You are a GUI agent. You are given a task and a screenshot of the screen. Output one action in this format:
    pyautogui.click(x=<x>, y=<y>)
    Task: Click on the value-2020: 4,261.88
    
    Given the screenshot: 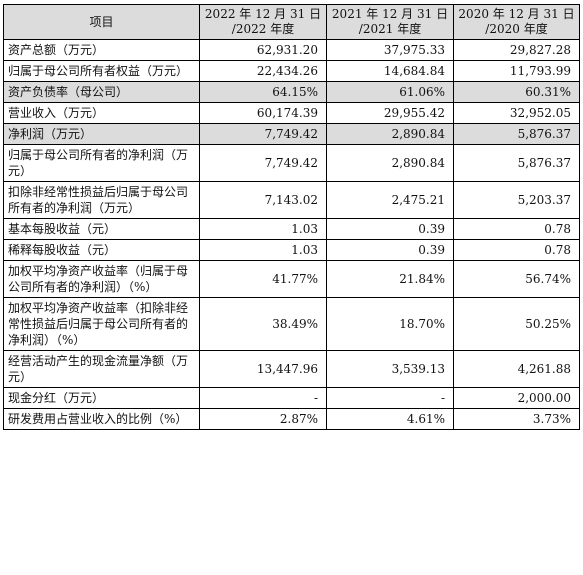 What is the action you would take?
    pyautogui.click(x=516, y=369)
    